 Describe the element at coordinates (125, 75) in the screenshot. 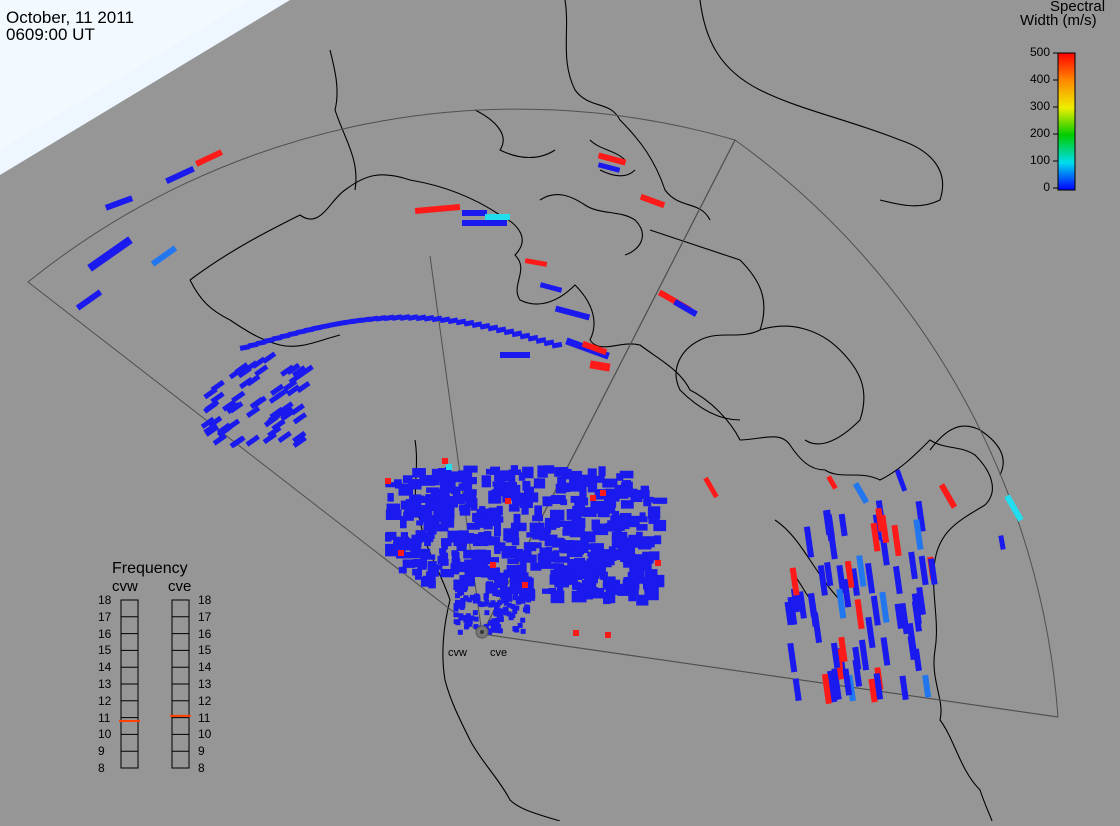

I see `sunlit-region-inner` at that location.